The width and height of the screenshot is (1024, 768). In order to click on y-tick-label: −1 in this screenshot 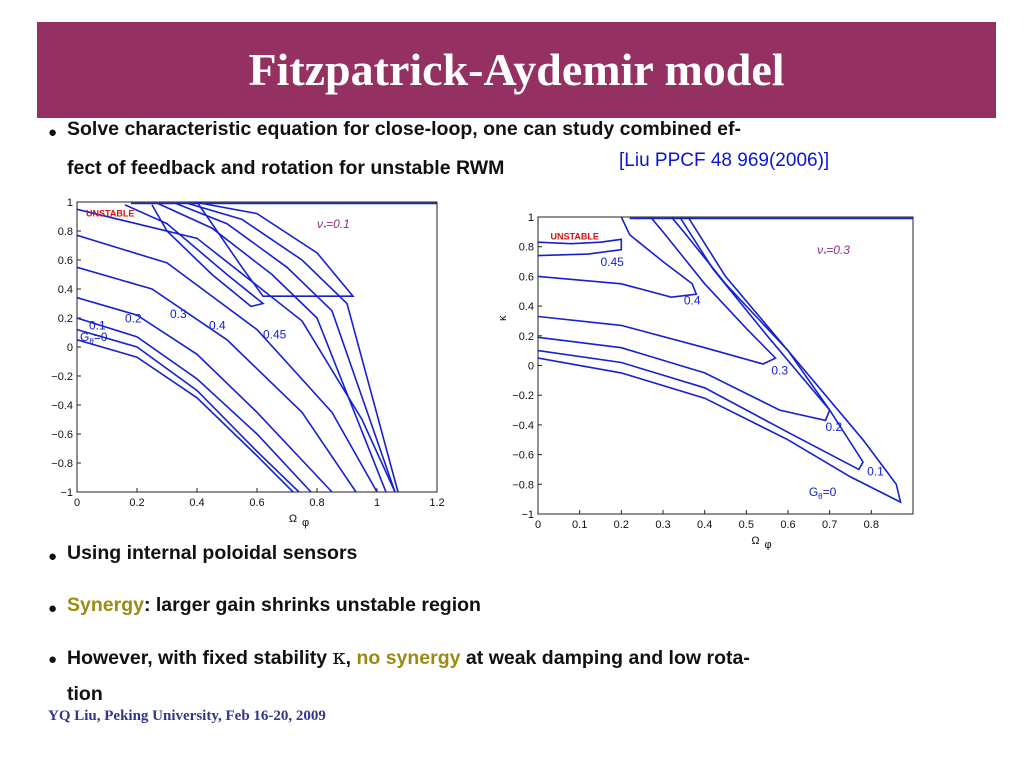, I will do `click(527, 515)`.